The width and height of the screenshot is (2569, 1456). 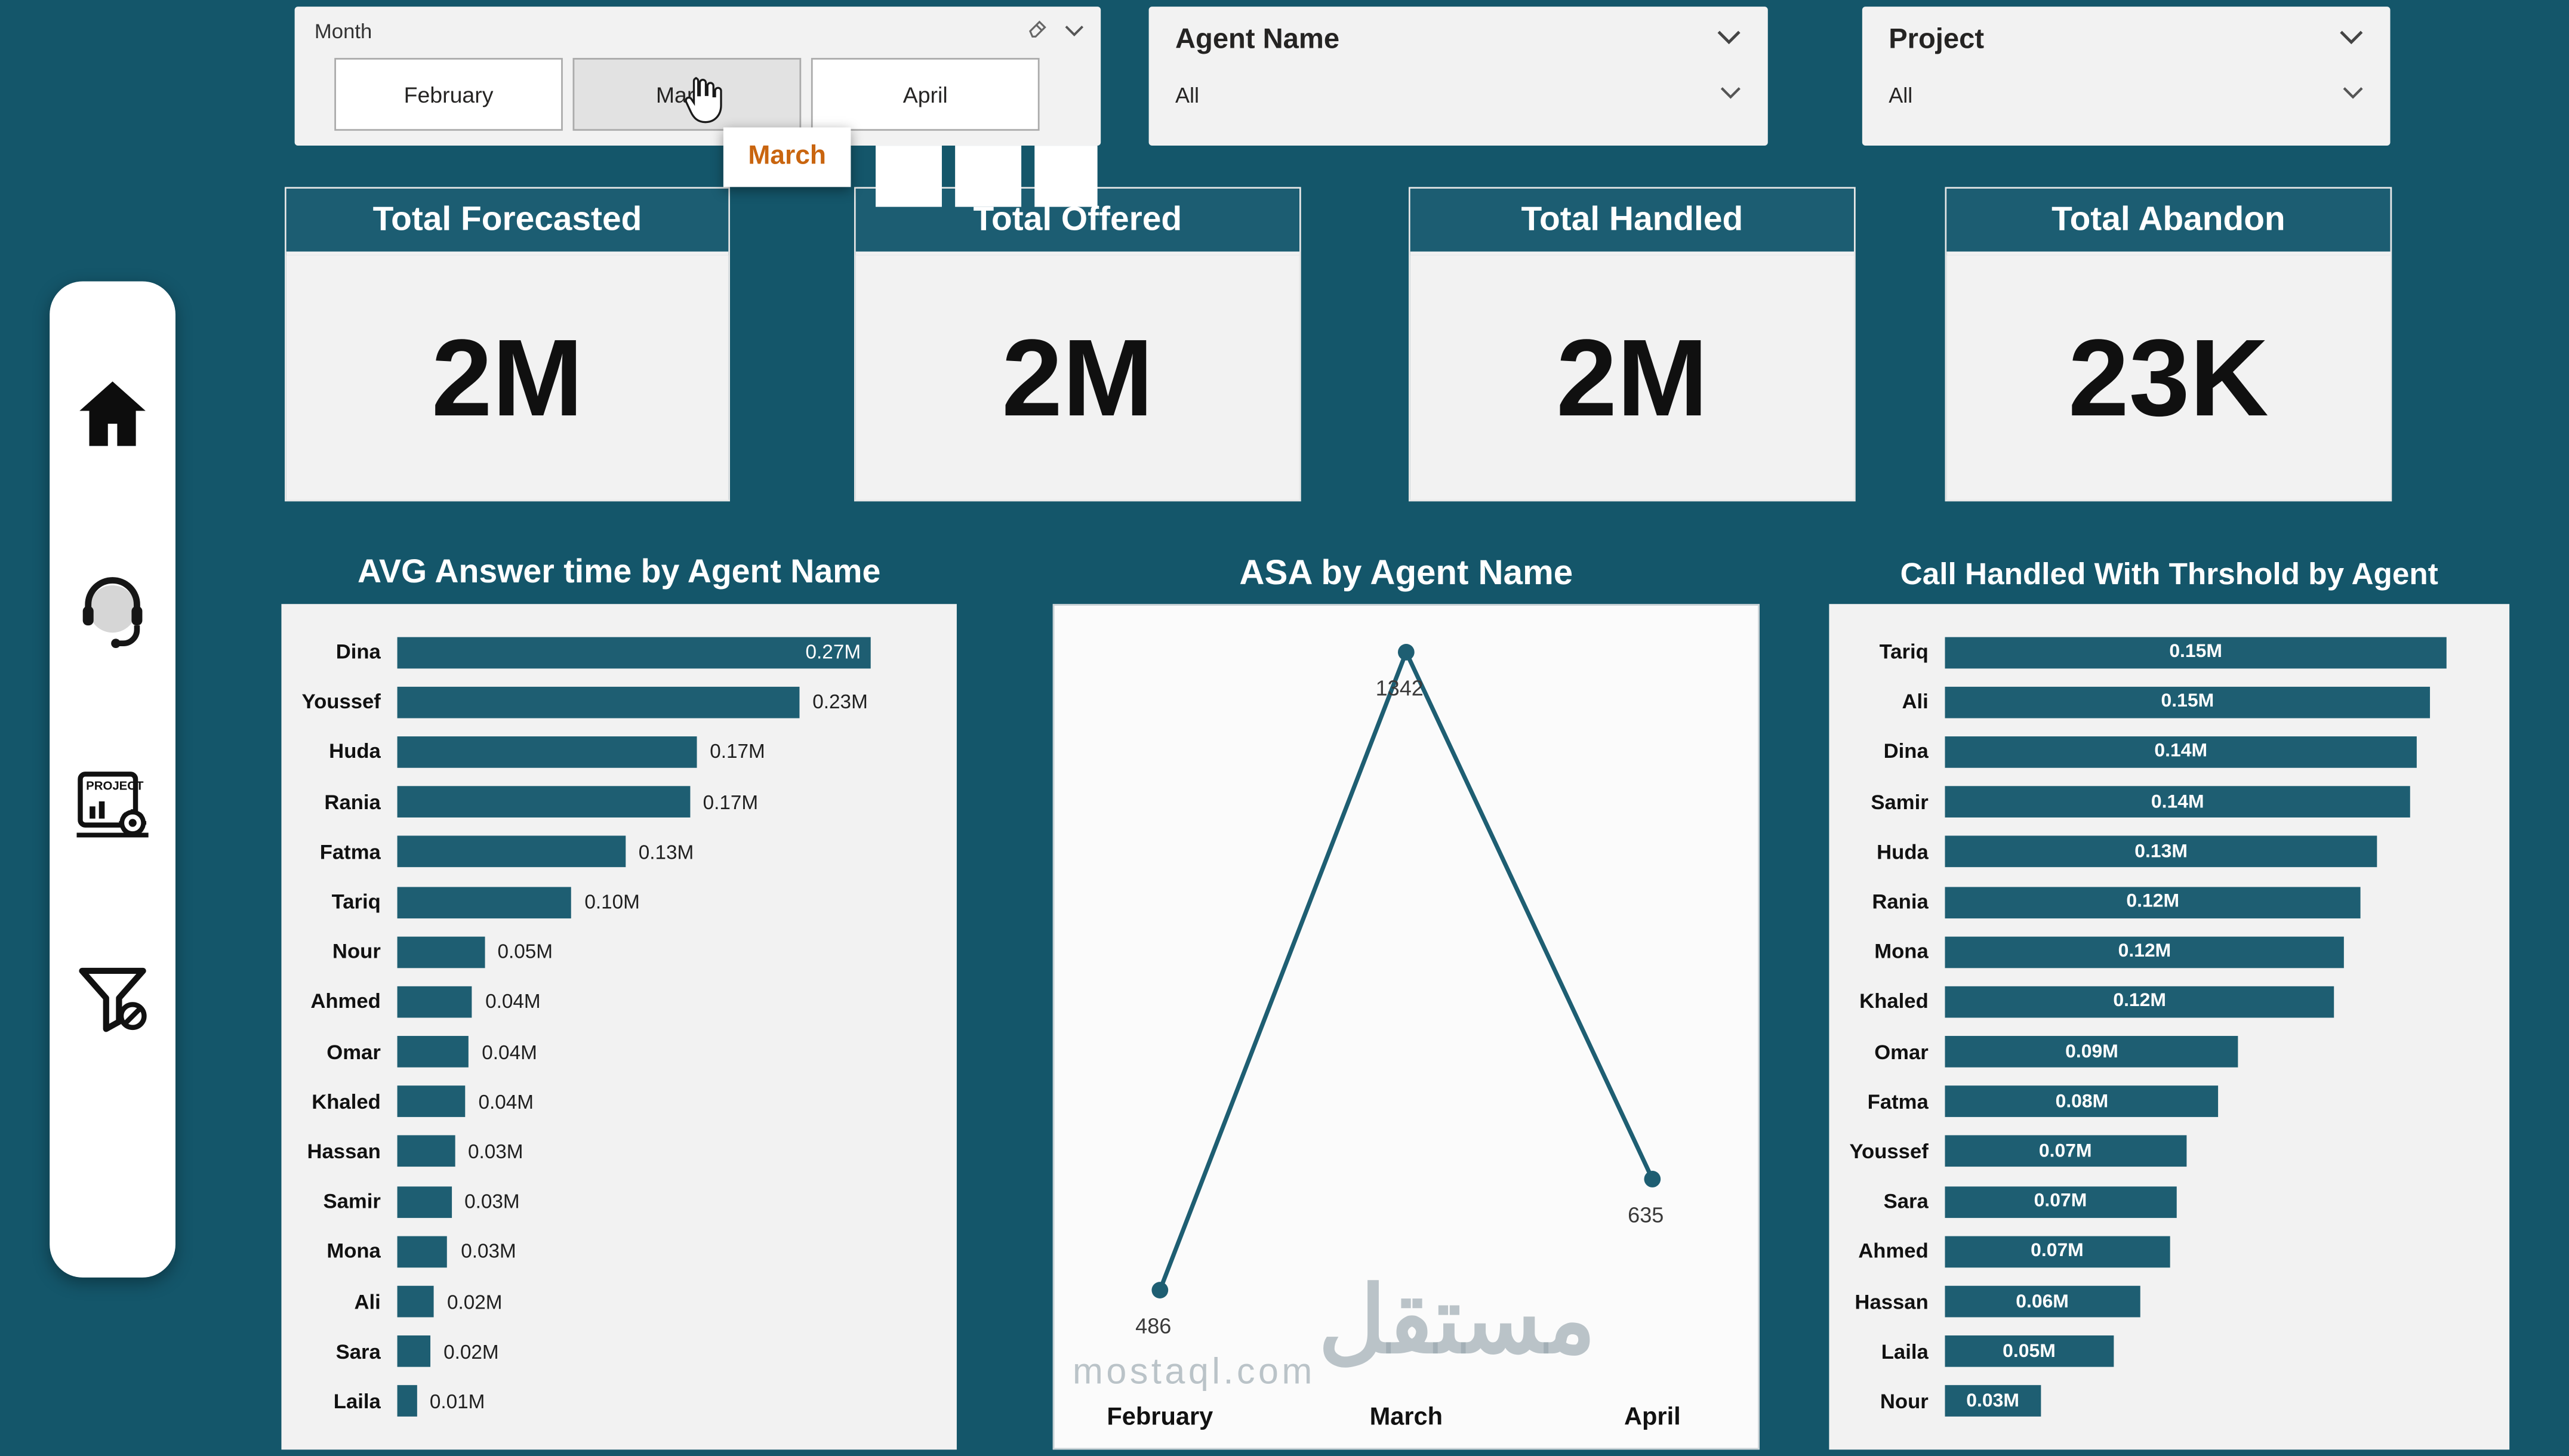 What do you see at coordinates (2168, 344) in the screenshot?
I see `kpi-card-total-abandon: Total Abandon 23K` at bounding box center [2168, 344].